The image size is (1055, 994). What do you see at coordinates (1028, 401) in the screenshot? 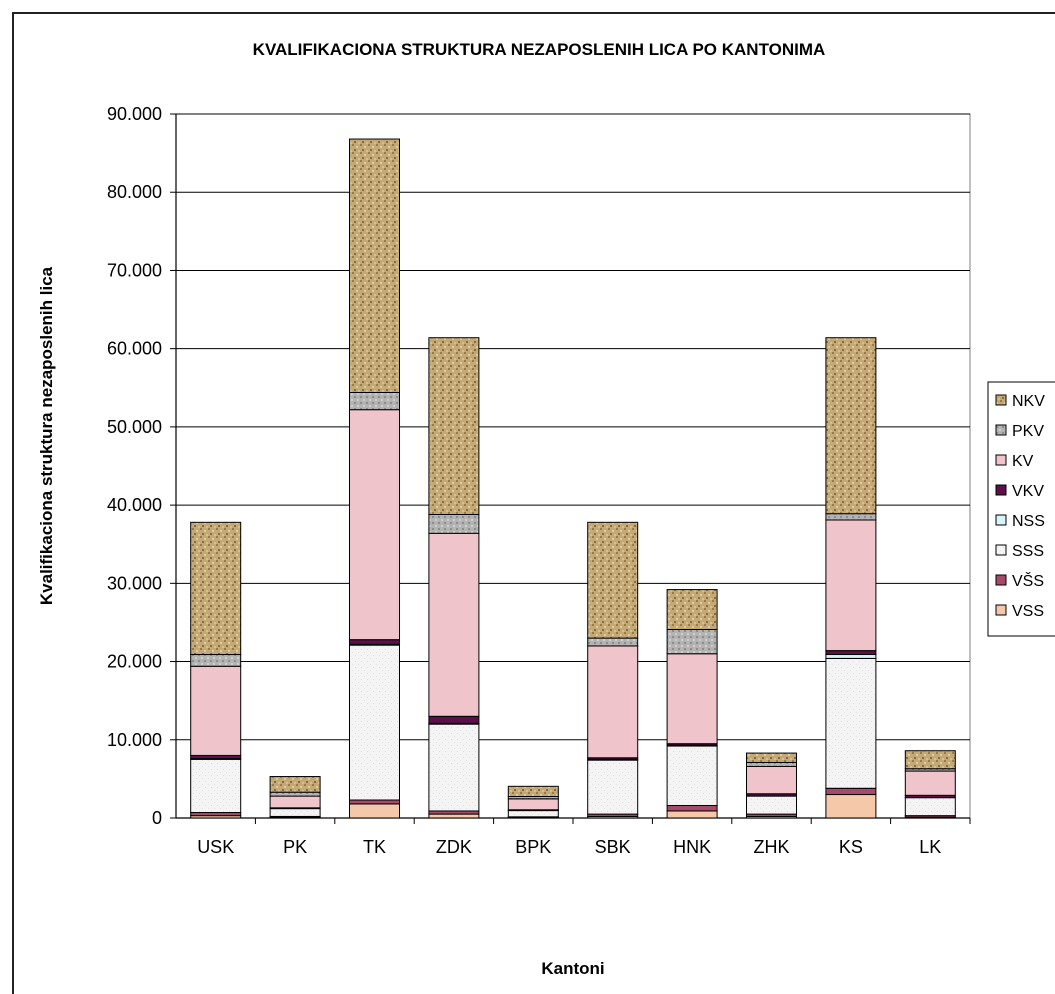
I see `legend-label-nkv: NKV` at bounding box center [1028, 401].